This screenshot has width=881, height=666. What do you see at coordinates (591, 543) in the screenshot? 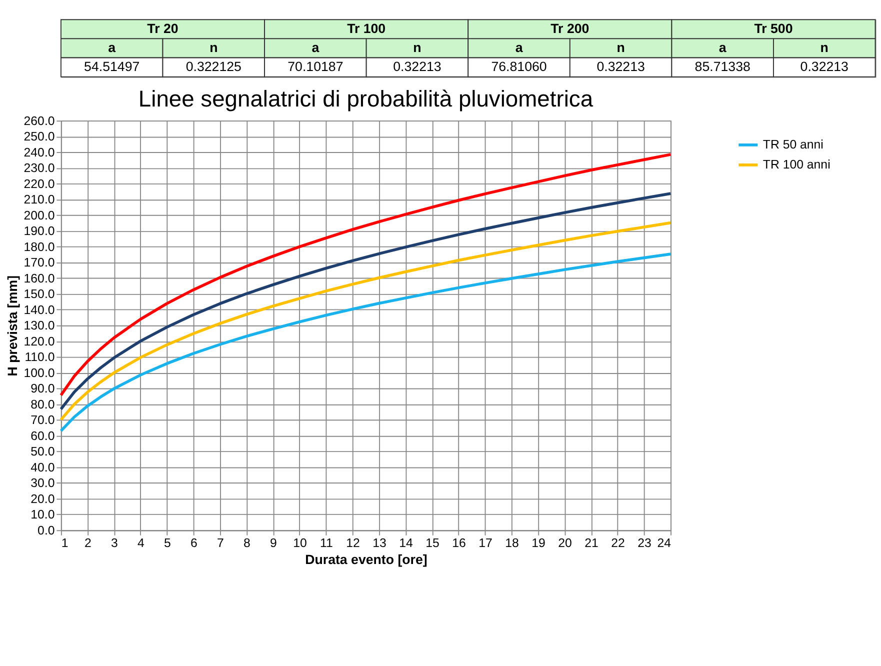
I see `x-tick-label: 21` at bounding box center [591, 543].